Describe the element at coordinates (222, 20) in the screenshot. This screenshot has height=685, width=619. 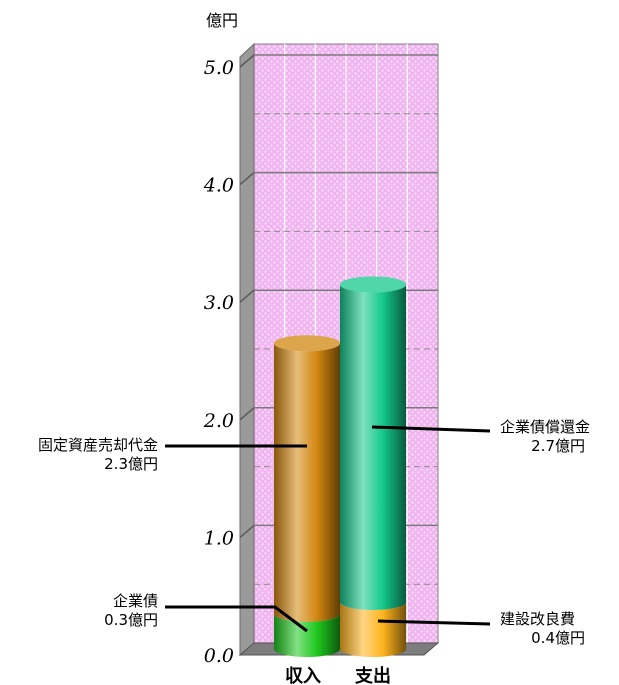
I see `y-unit-label: 億円` at that location.